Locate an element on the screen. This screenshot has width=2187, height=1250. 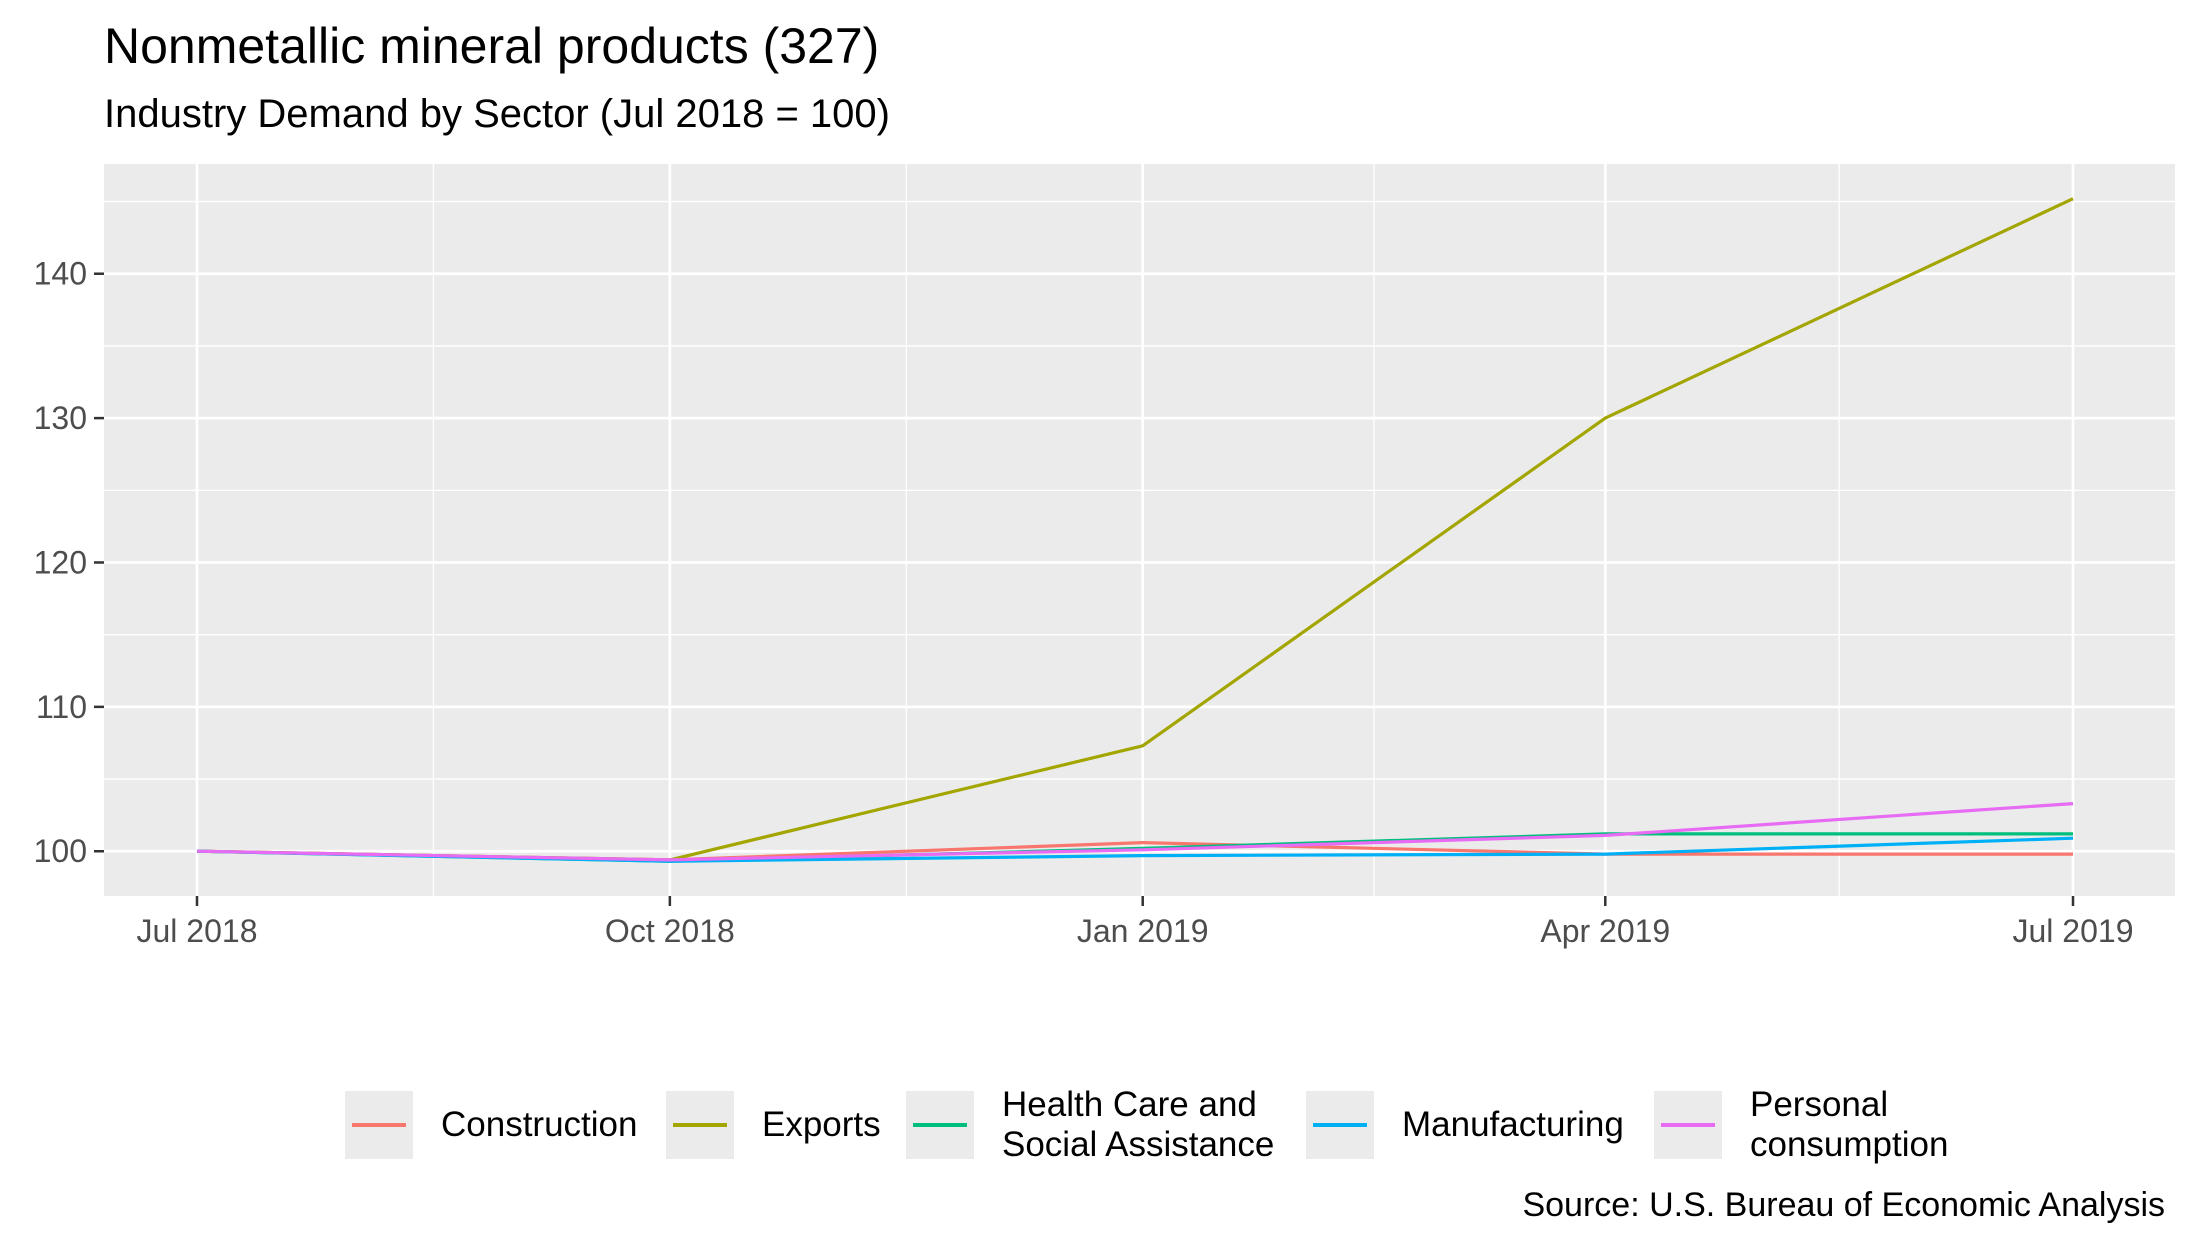
y-tick-label: 100 is located at coordinates (60, 851).